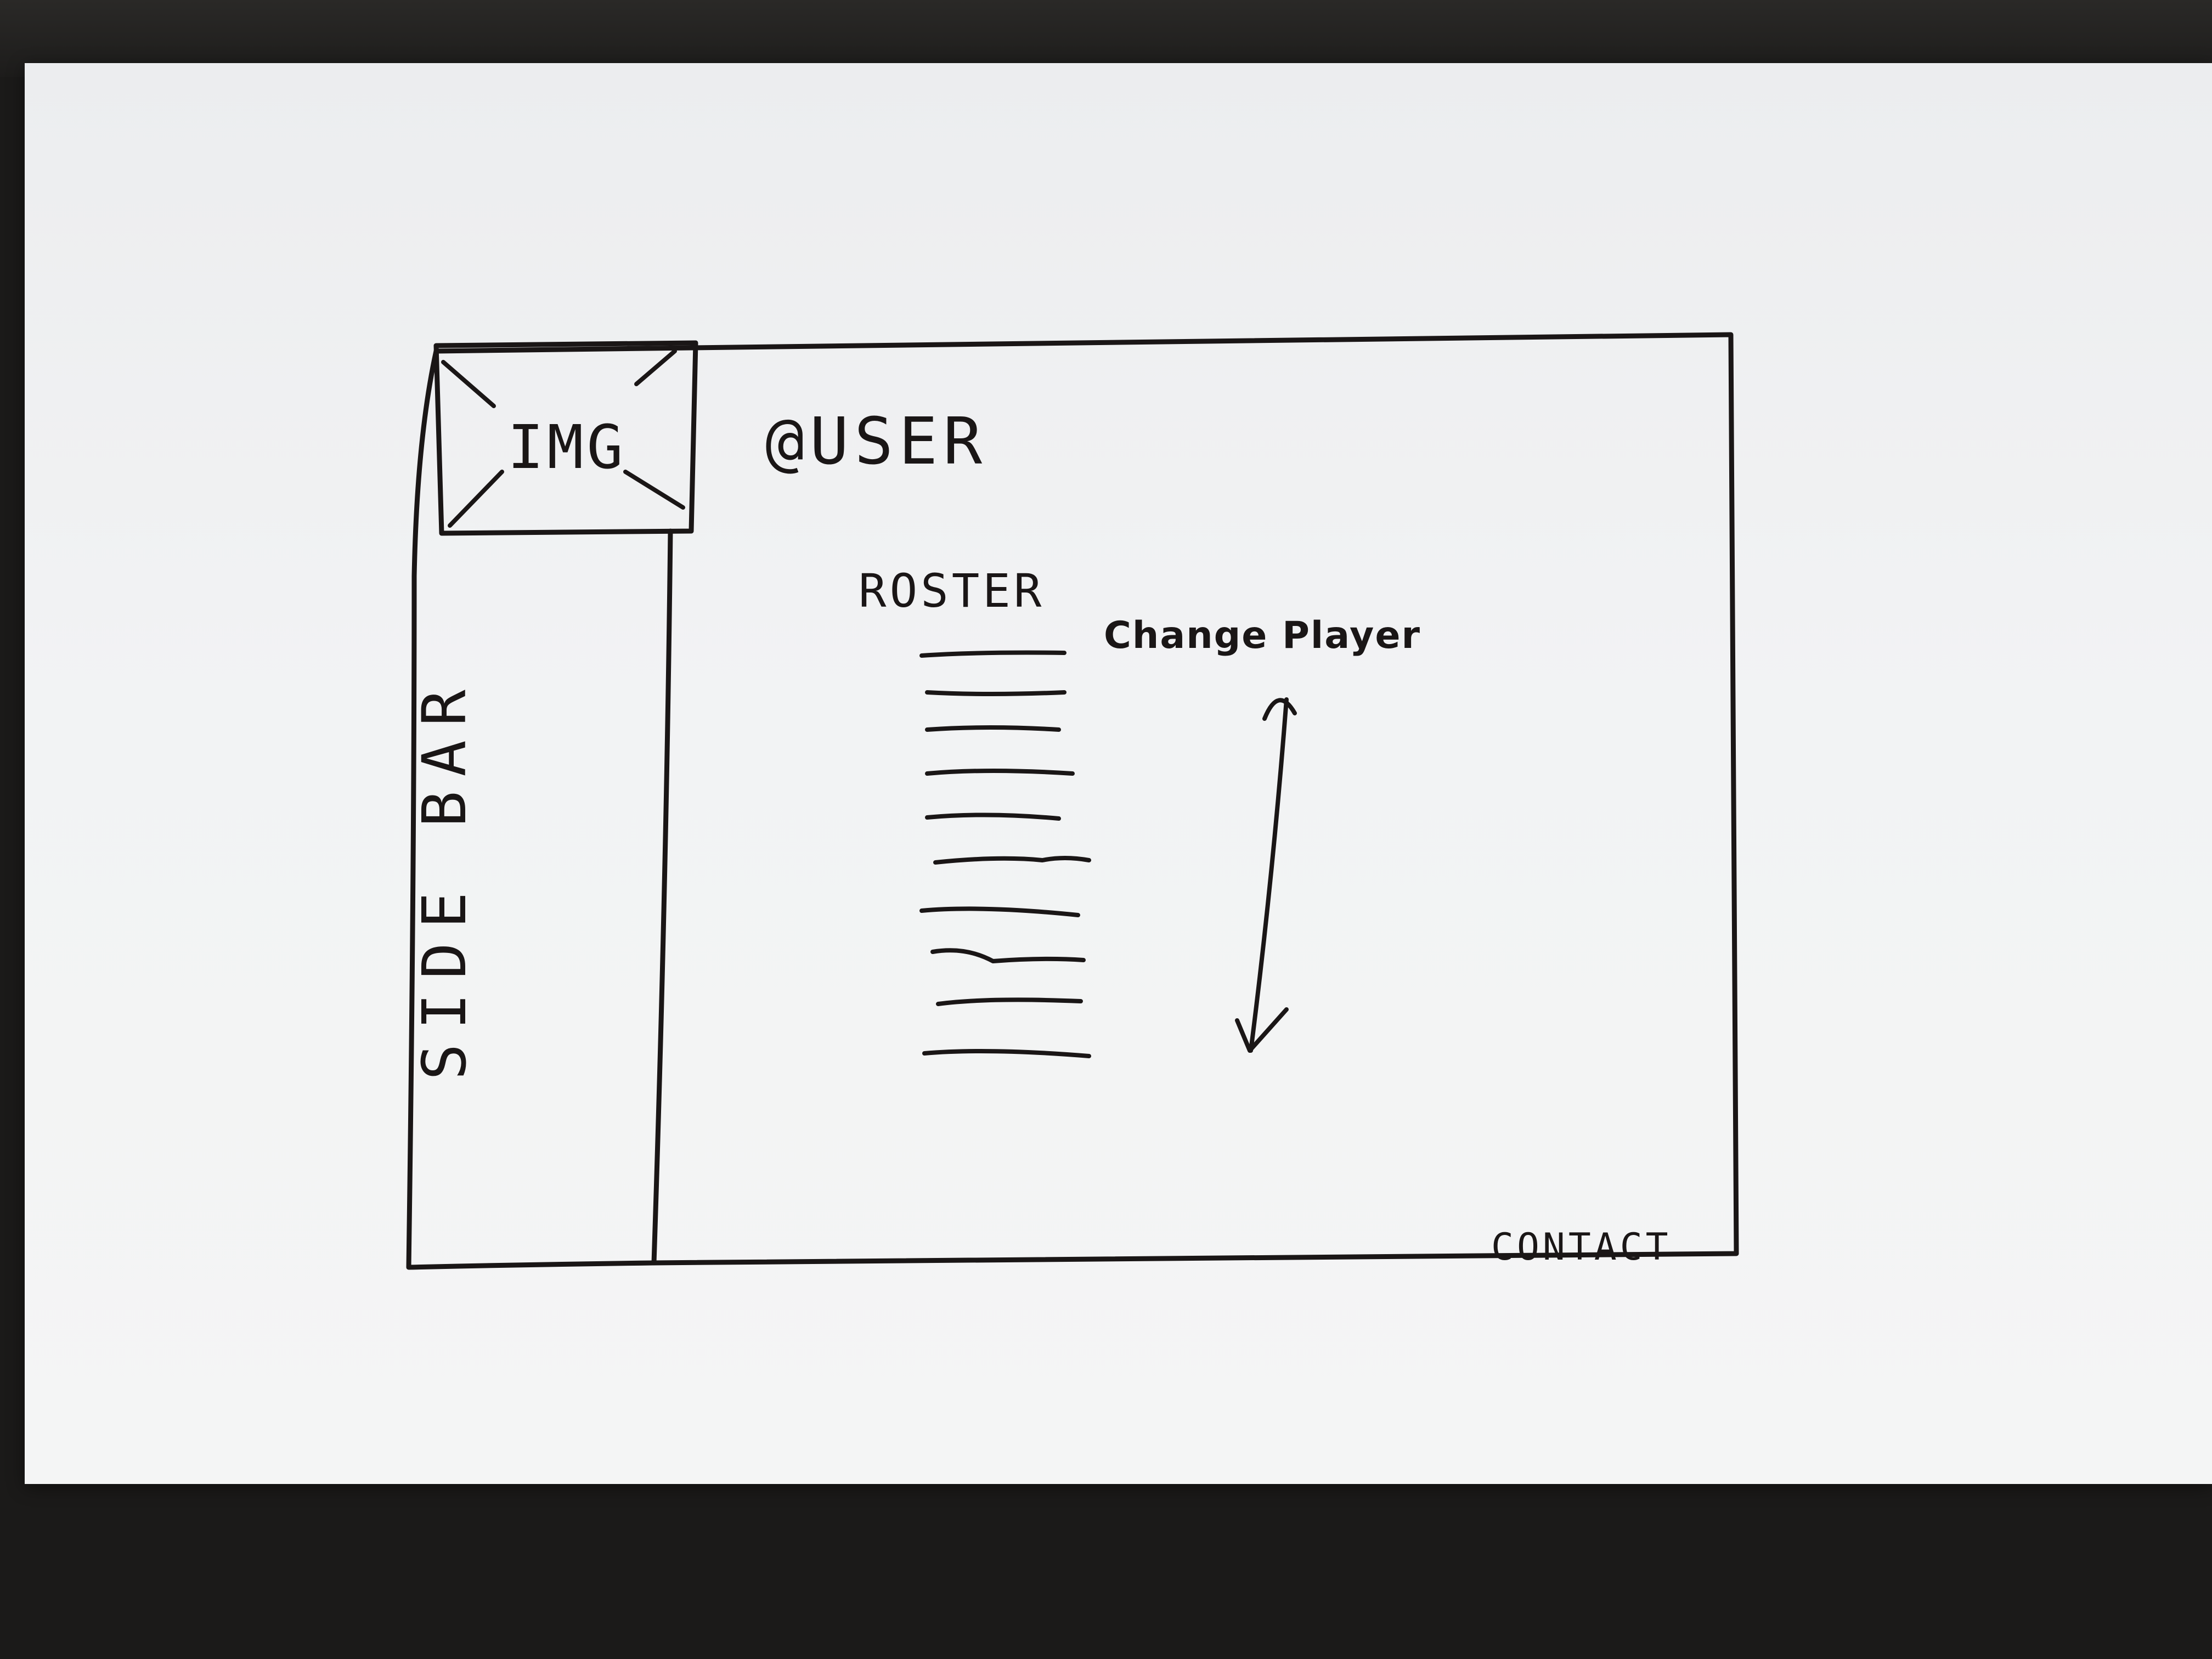 Image resolution: width=2212 pixels, height=1659 pixels. Describe the element at coordinates (1262, 635) in the screenshot. I see `change-player-button: Change Player` at that location.